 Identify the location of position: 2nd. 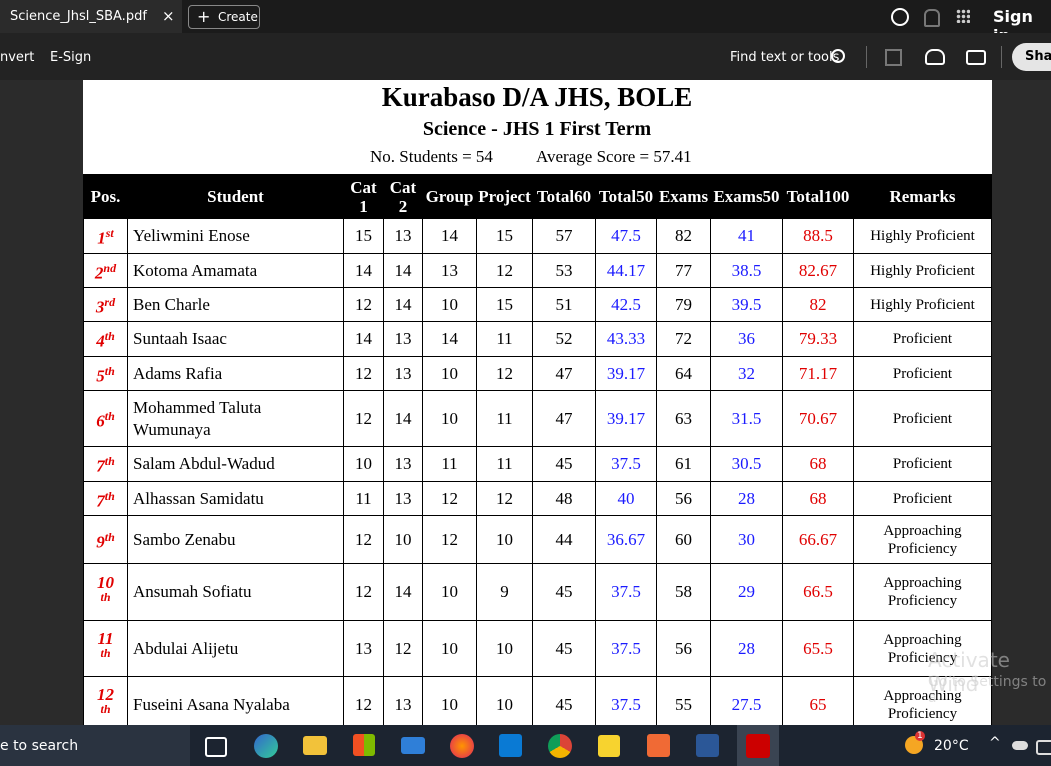
(105, 270).